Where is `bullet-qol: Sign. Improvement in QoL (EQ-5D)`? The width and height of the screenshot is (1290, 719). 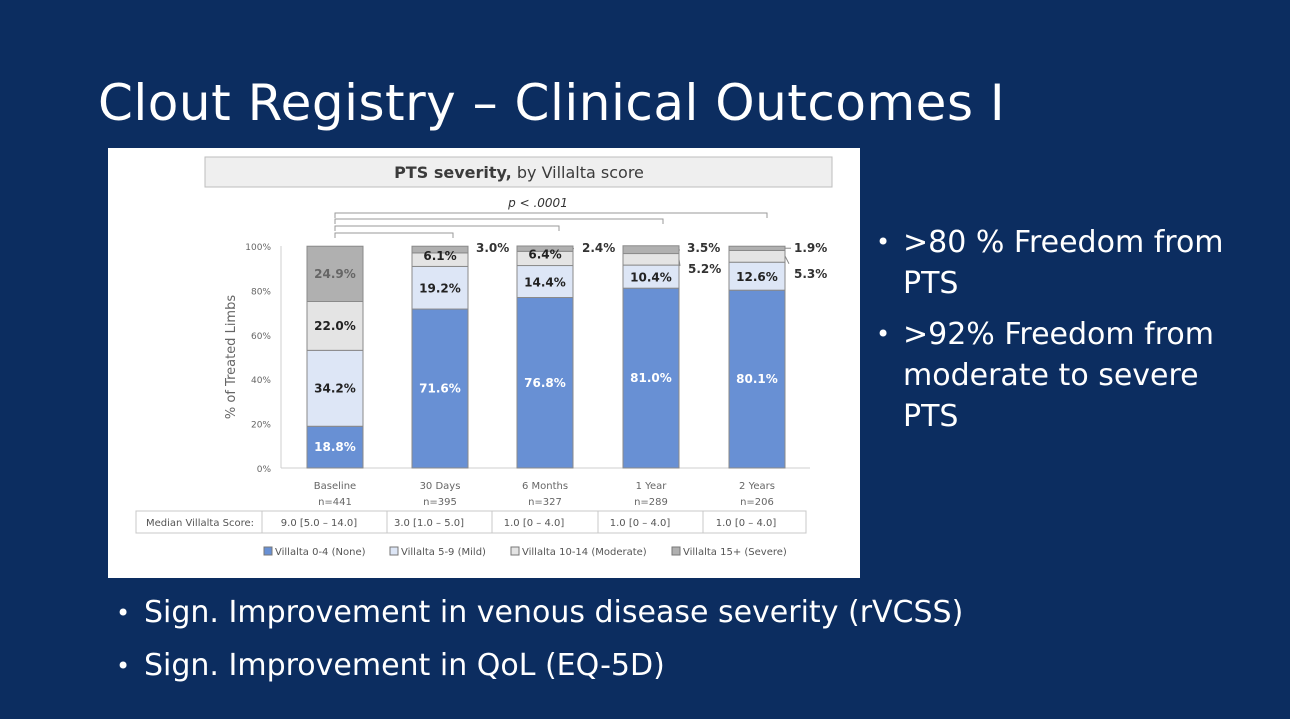
bullet-qol: Sign. Improvement in QoL (EQ-5D) is located at coordinates (666, 666).